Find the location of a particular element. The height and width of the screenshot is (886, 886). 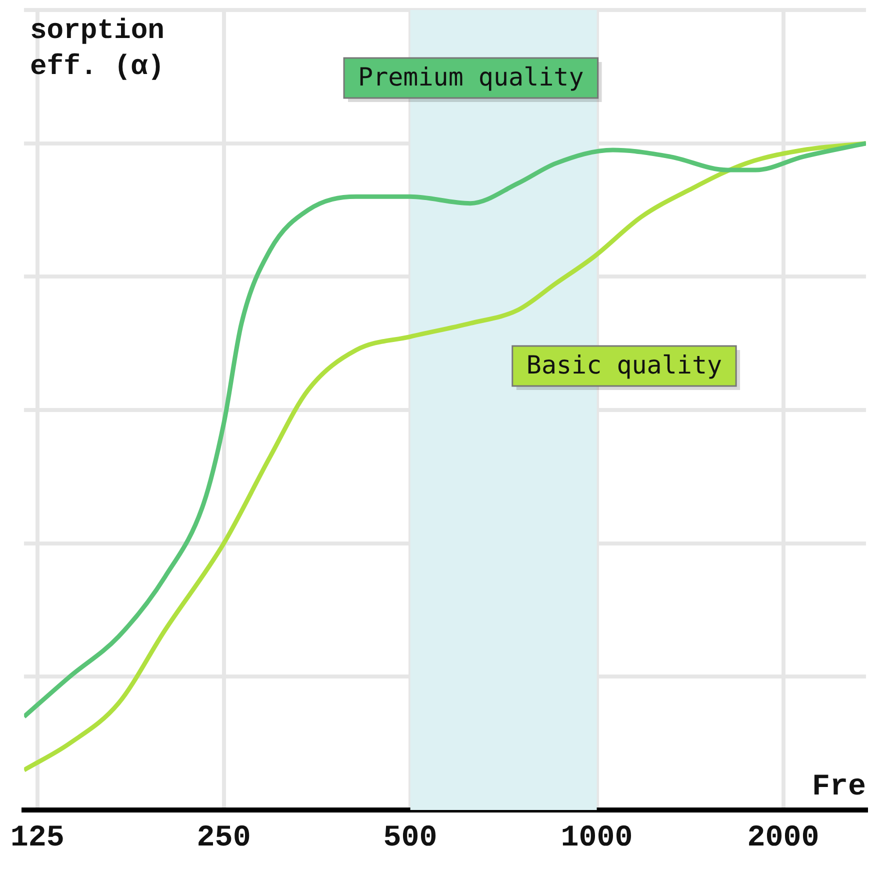

x-tick-label: 500 is located at coordinates (410, 839).